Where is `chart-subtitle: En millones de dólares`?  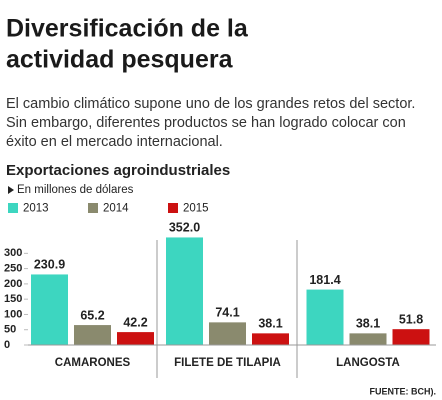
chart-subtitle: En millones de dólares is located at coordinates (75, 190).